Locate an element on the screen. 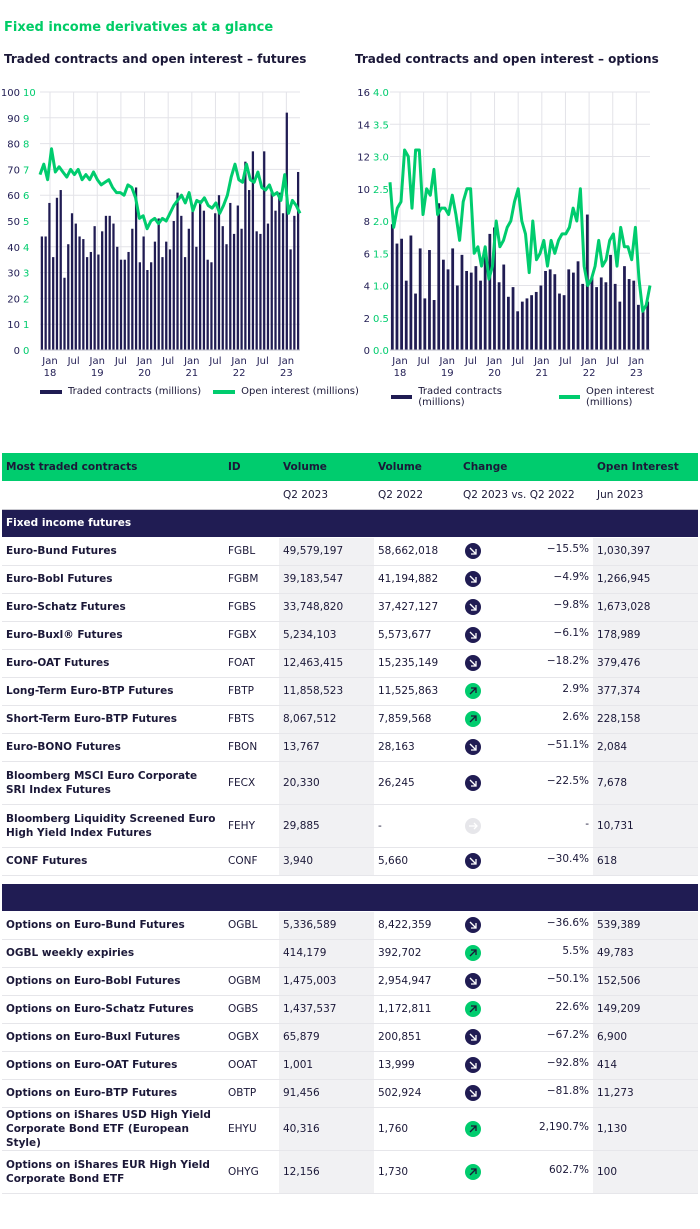 This screenshot has width=700, height=1229. change-cell: −15.5% is located at coordinates (526, 551).